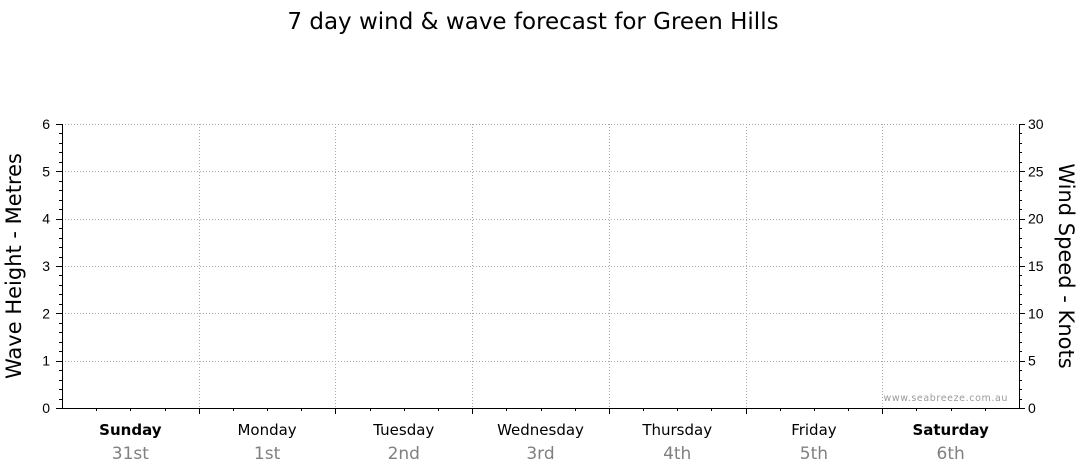 This screenshot has height=475, width=1080. Describe the element at coordinates (1036, 171) in the screenshot. I see `right-tick-label: 25` at that location.